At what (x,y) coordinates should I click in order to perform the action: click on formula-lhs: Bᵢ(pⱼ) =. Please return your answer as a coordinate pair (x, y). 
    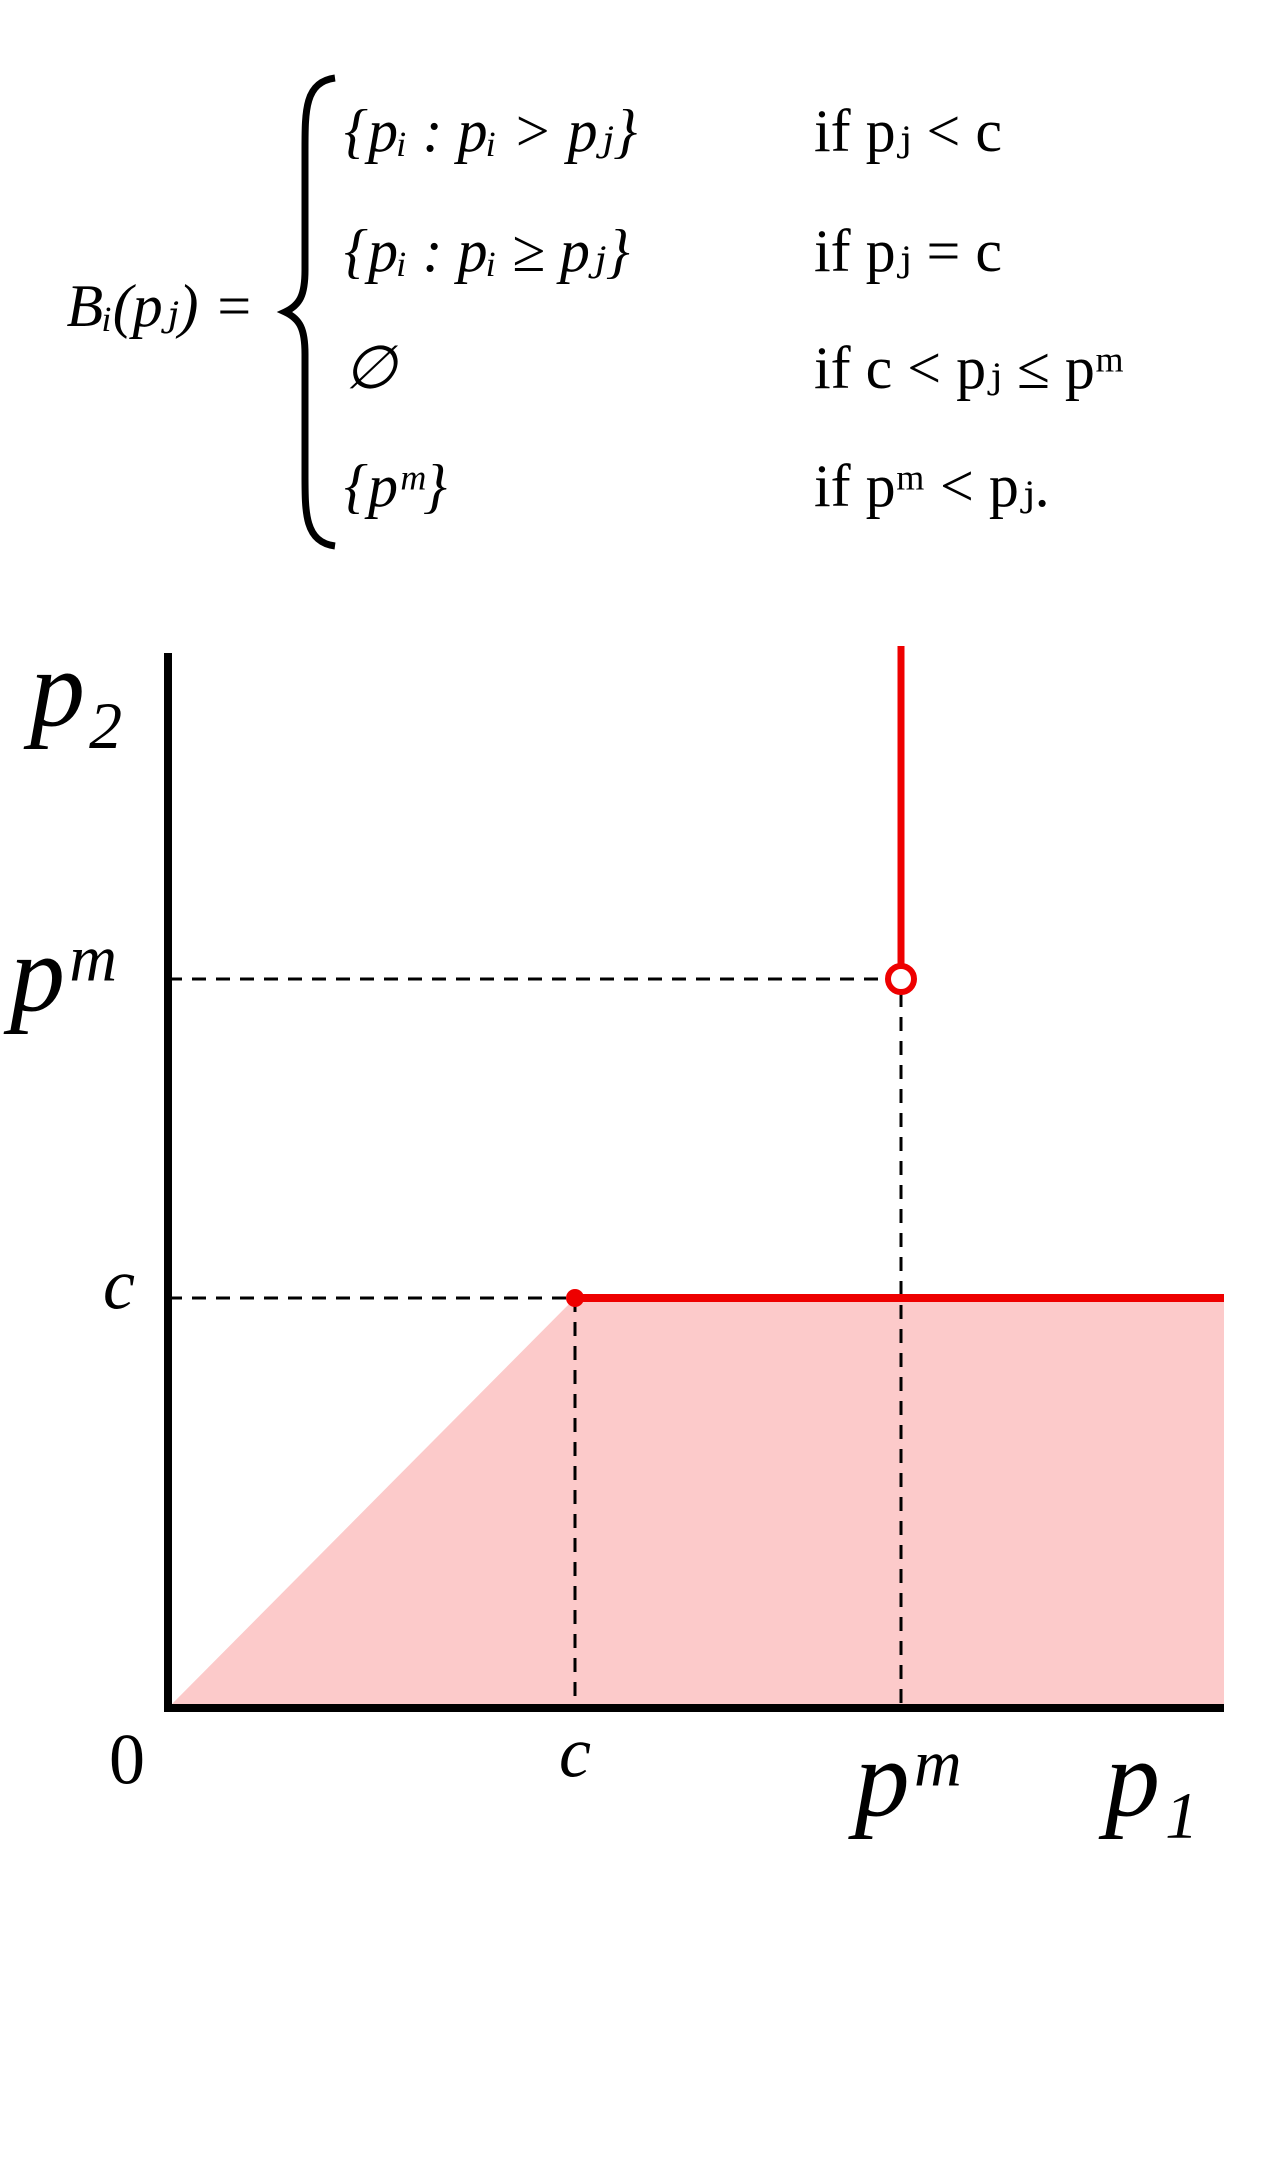
    Looking at the image, I should click on (160, 306).